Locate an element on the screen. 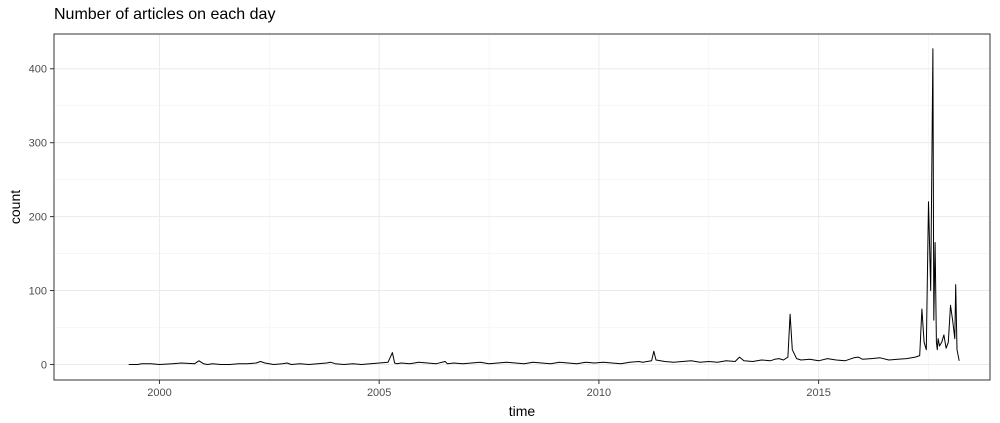 This screenshot has width=1000, height=423. x-axis-title: time is located at coordinates (522, 411).